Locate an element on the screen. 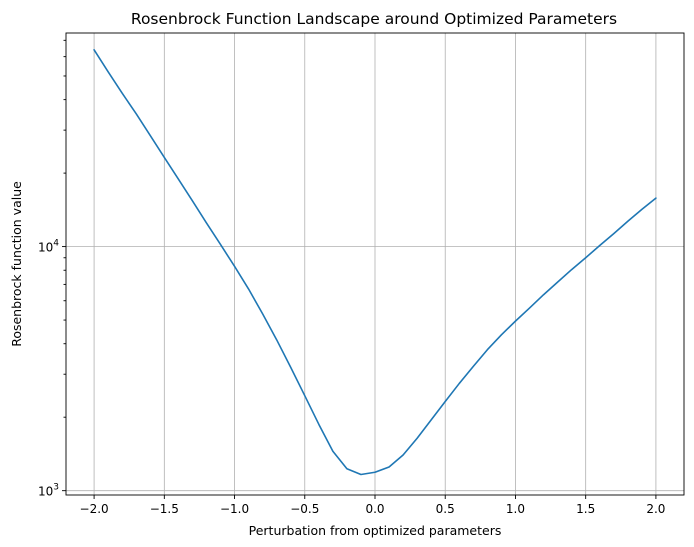  y-tick-label-exponent: 3 is located at coordinates (56, 488).